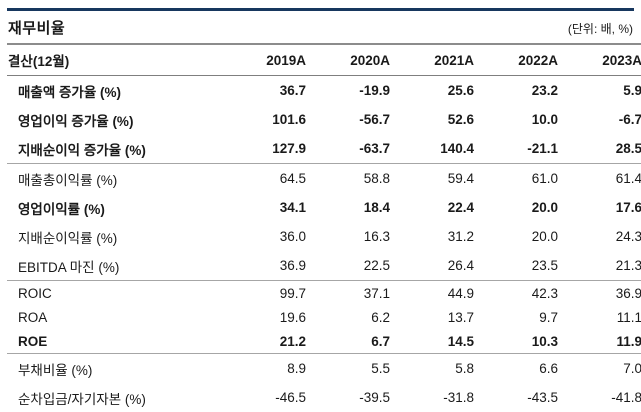 The image size is (641, 412). I want to click on row-value: 59.4, so click(460, 178).